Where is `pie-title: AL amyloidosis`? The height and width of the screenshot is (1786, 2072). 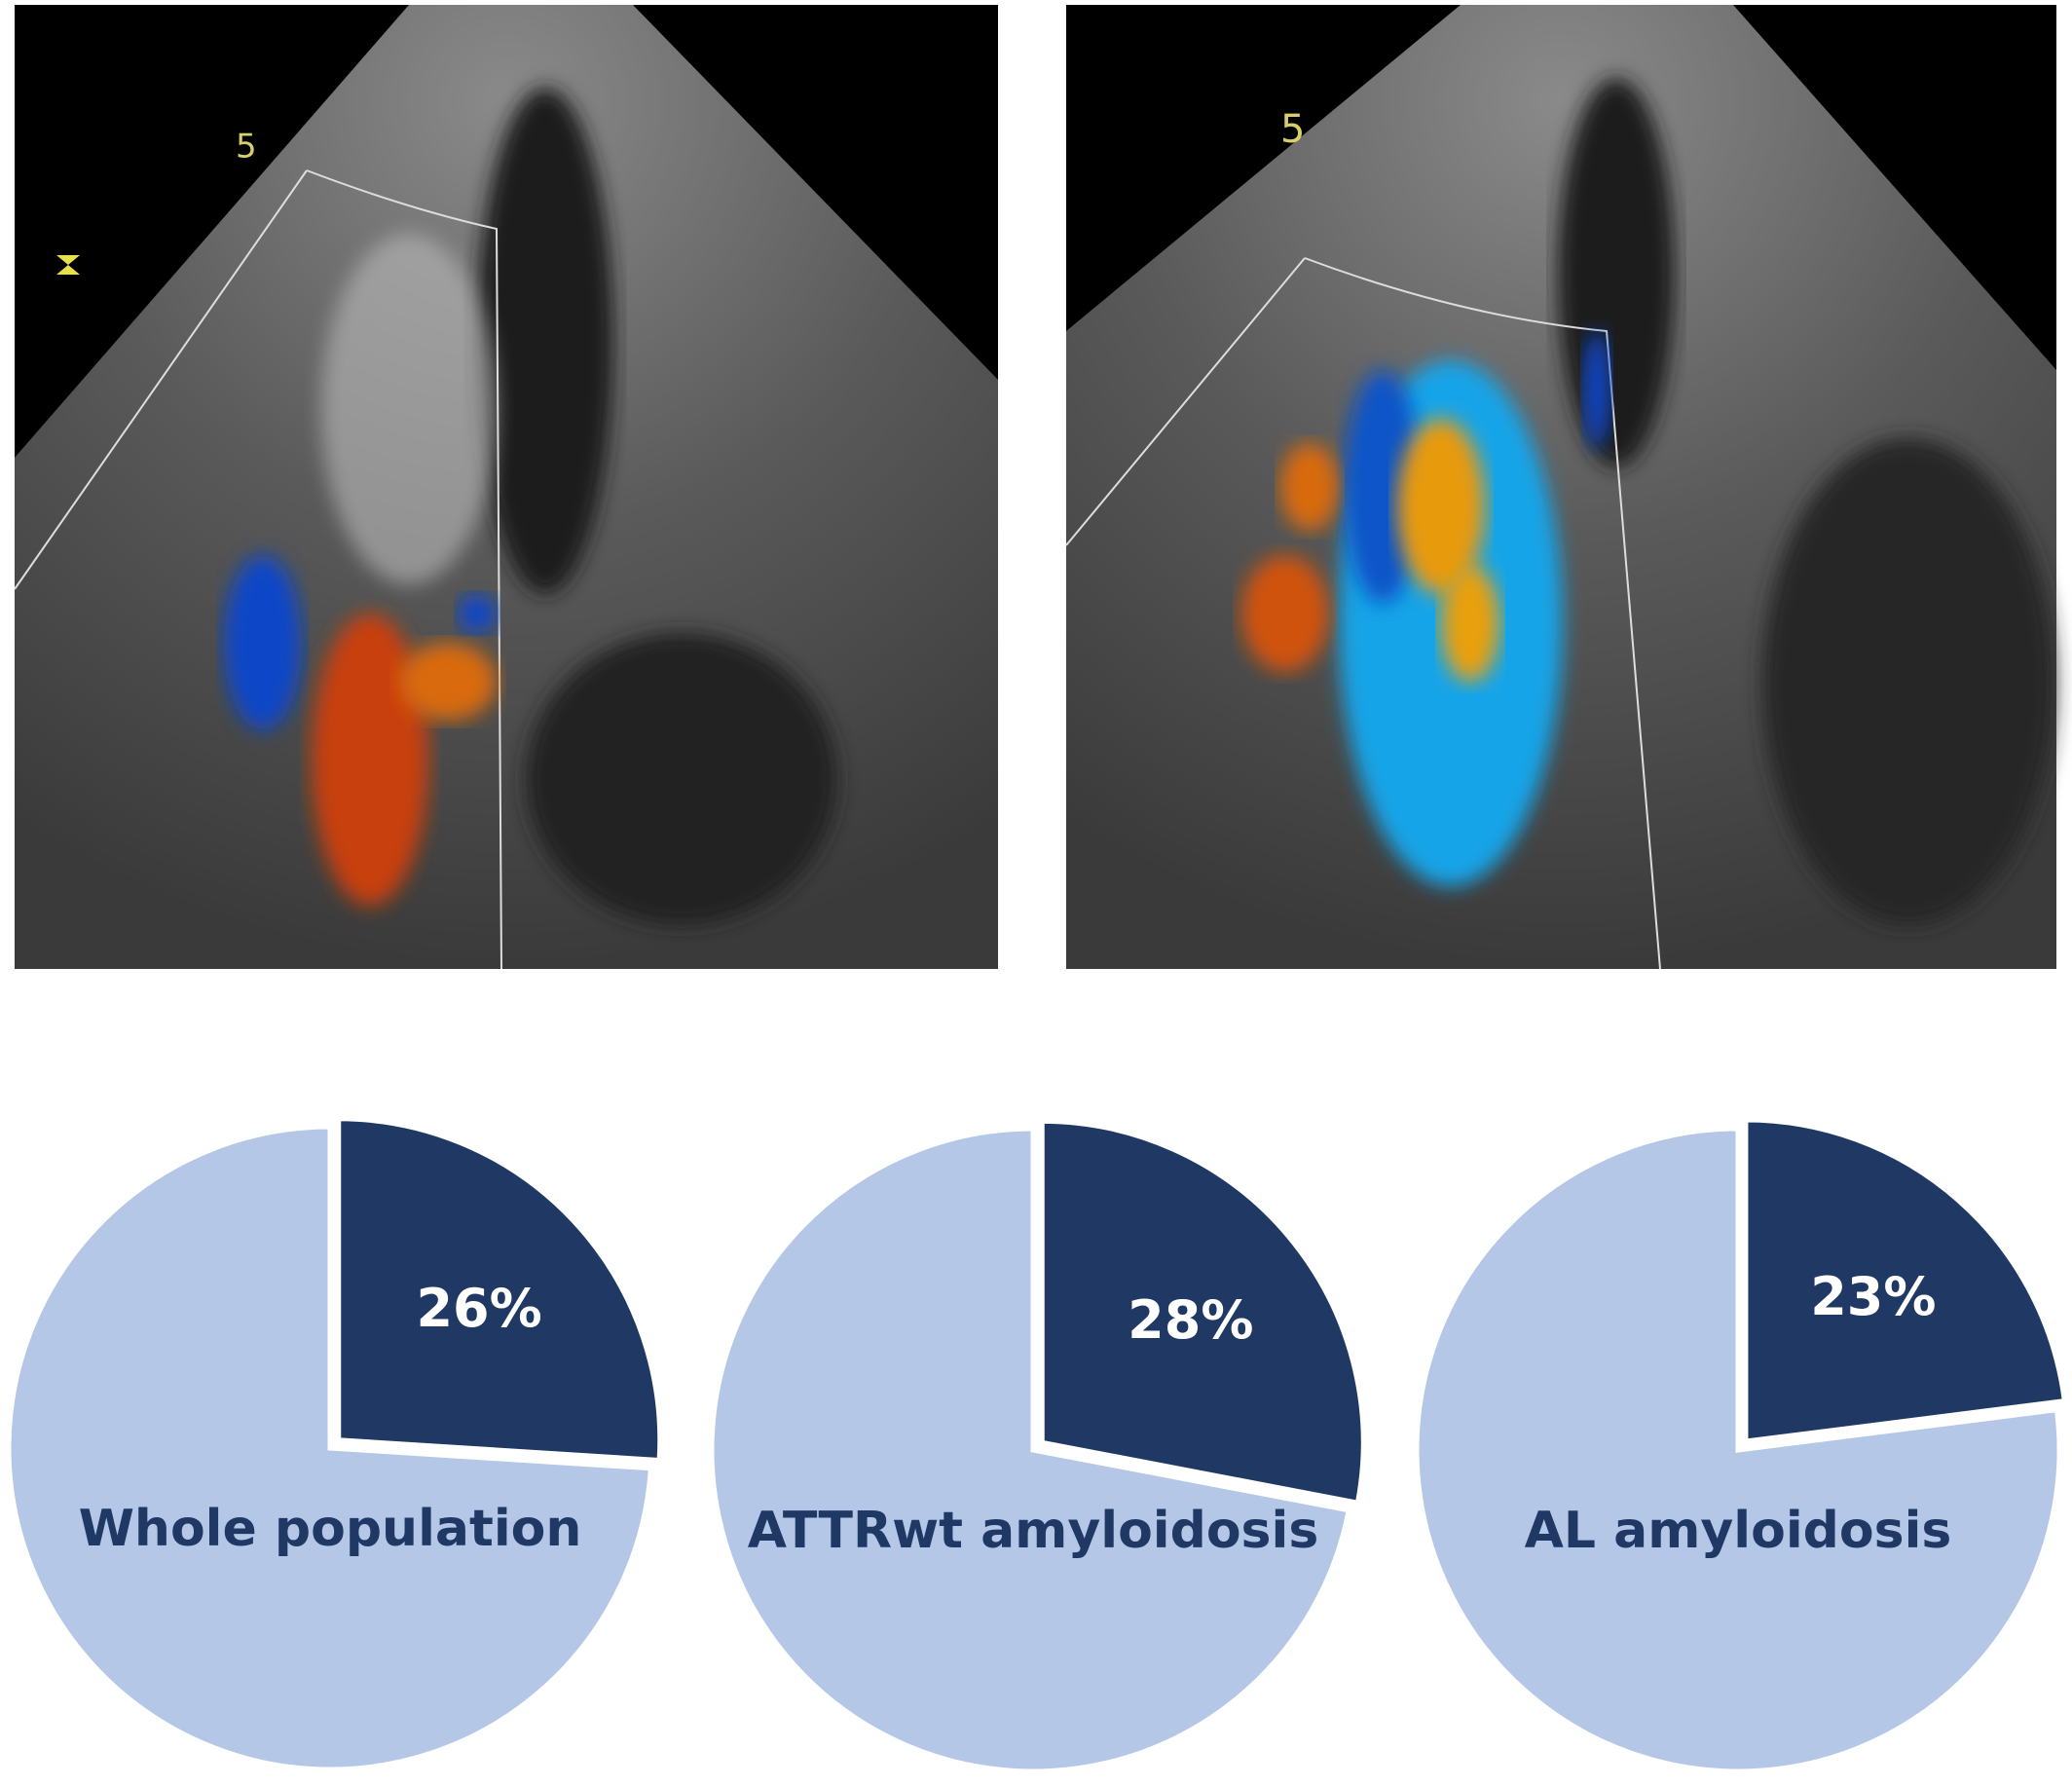
pie-title: AL amyloidosis is located at coordinates (1738, 1531).